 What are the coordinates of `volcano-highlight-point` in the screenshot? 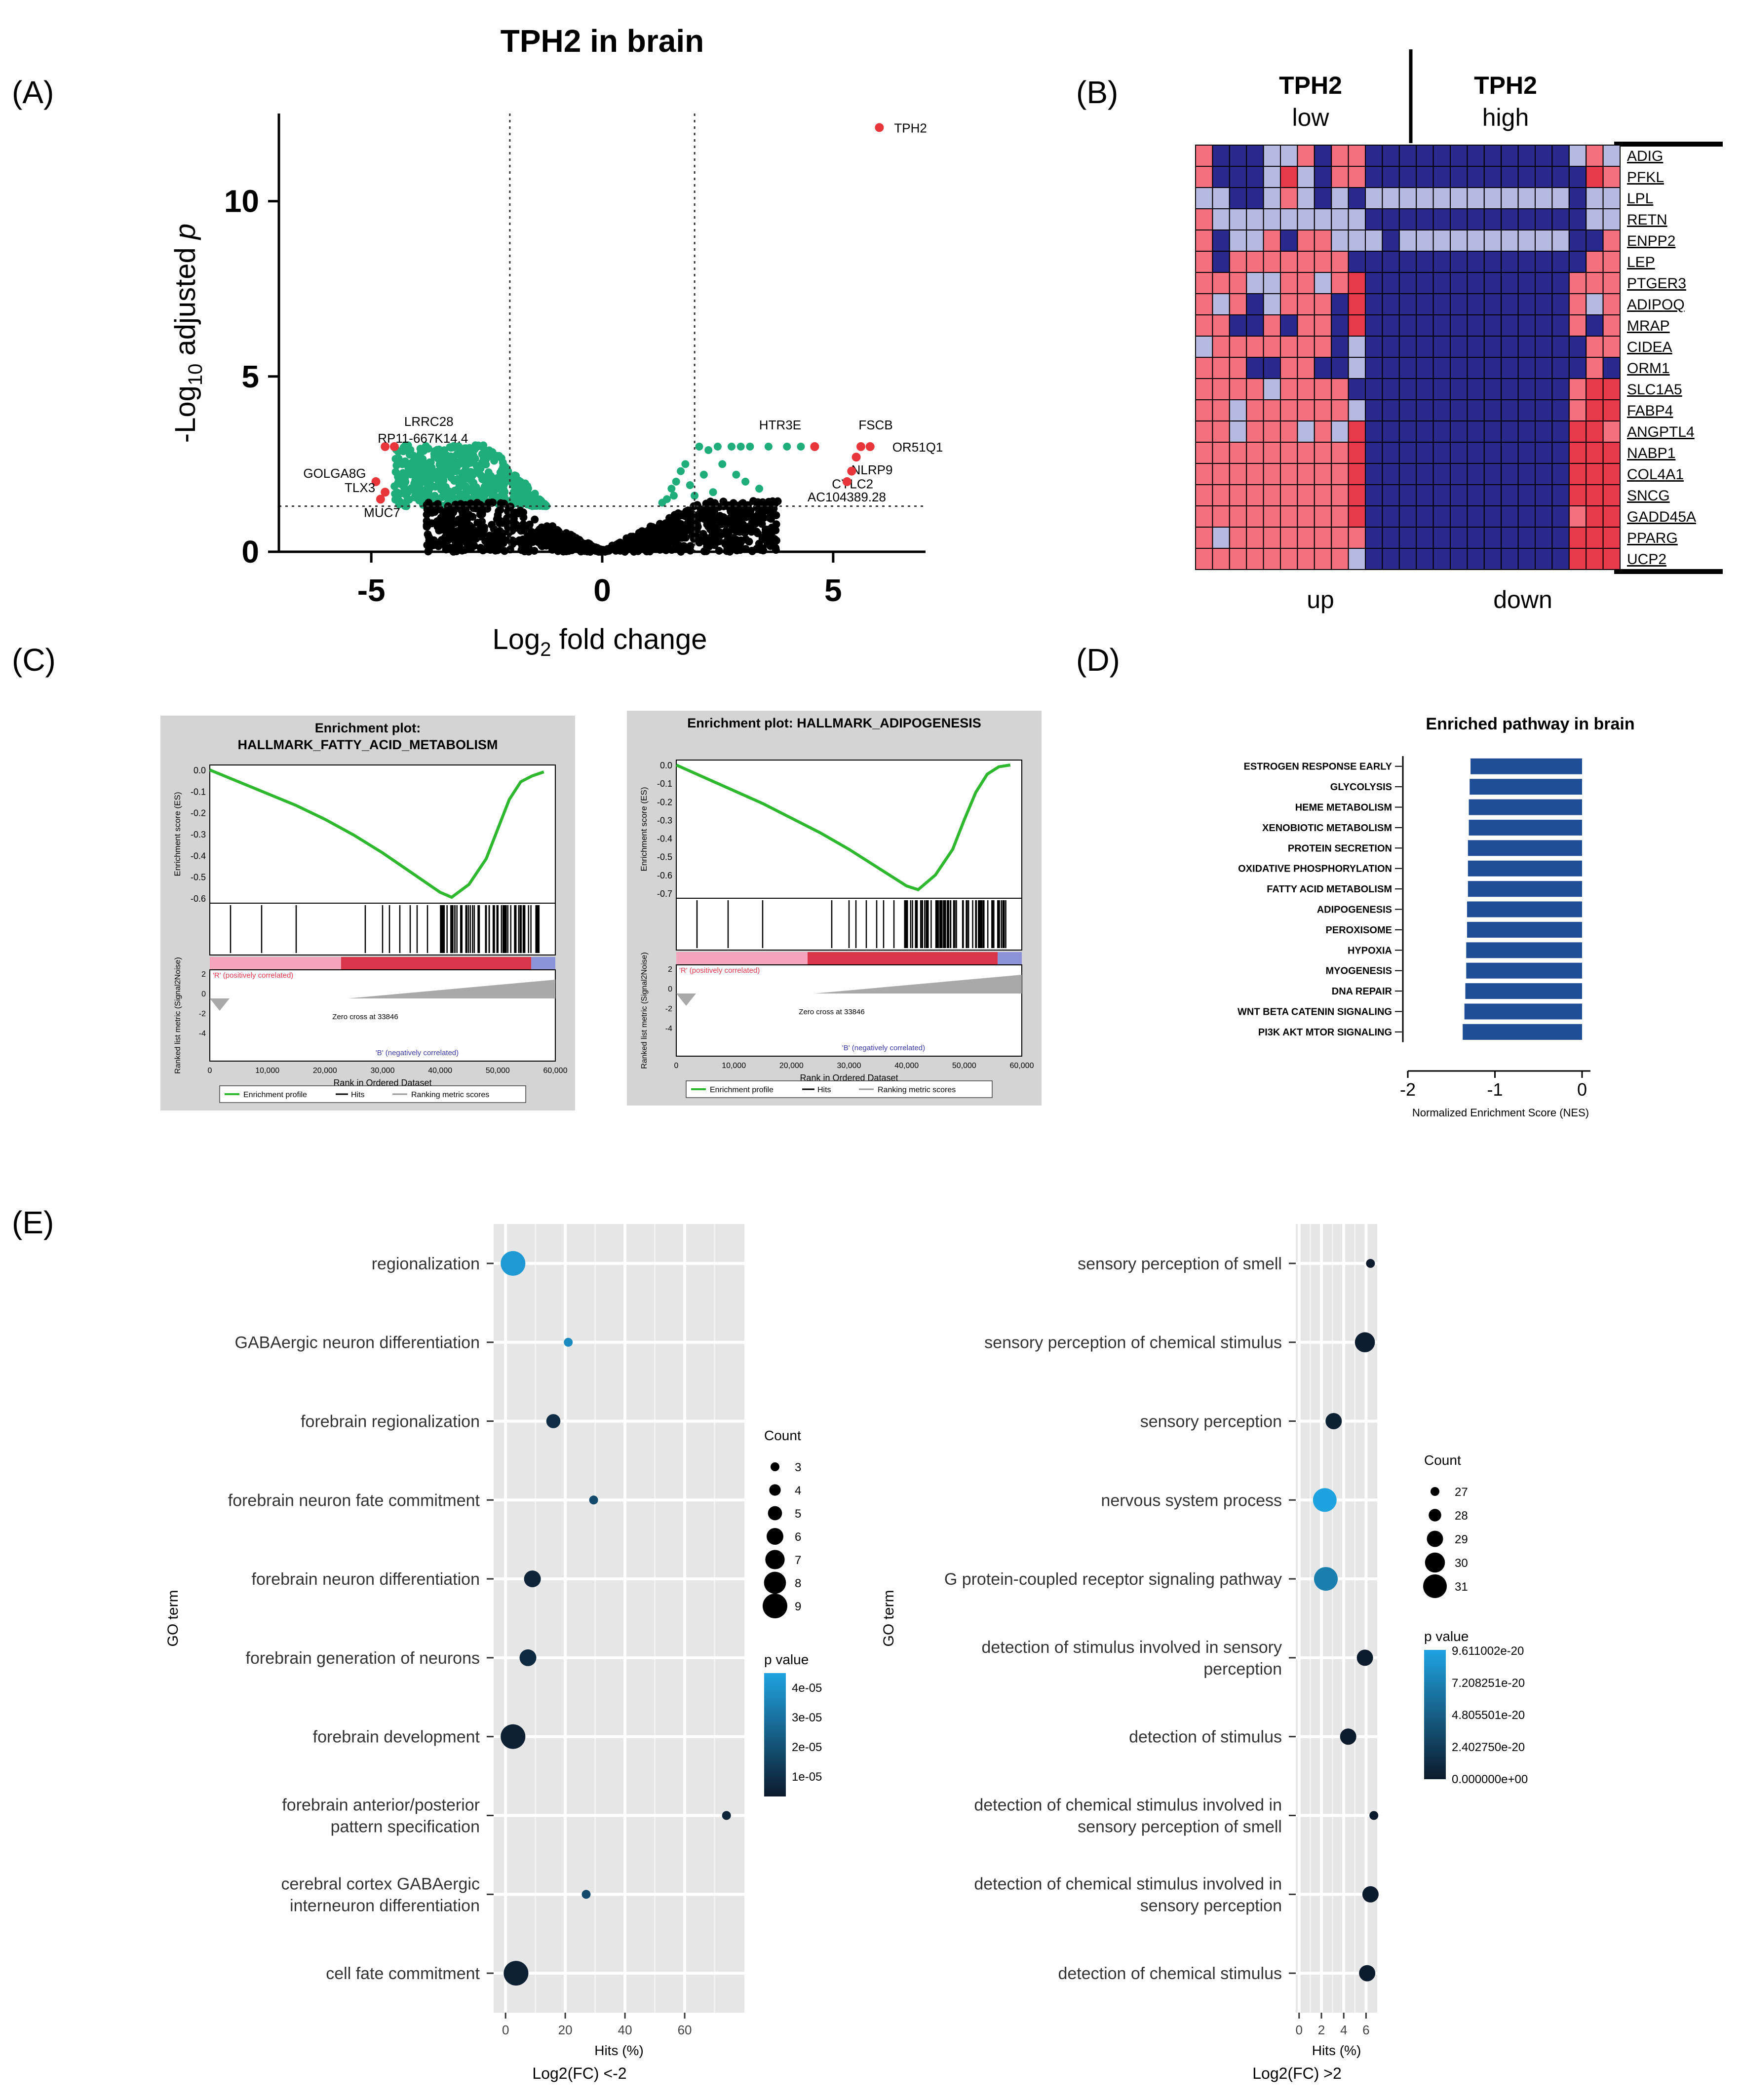 It's located at (385, 492).